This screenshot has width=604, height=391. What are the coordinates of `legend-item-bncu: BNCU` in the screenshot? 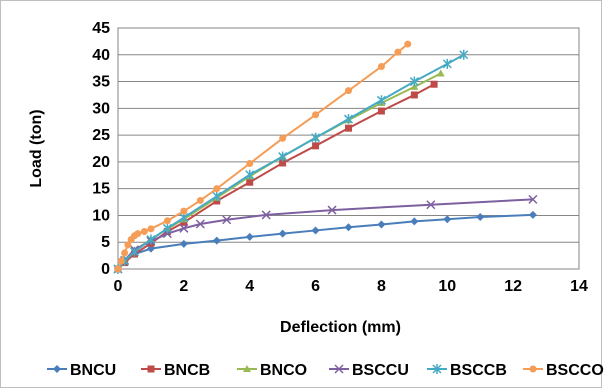 It's located at (81, 370).